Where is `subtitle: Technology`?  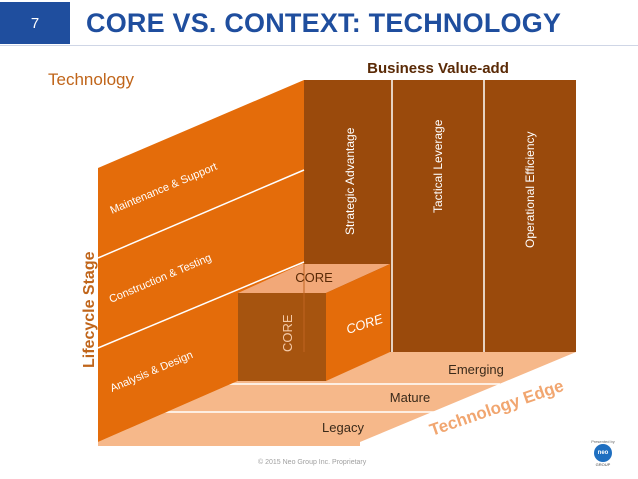 subtitle: Technology is located at coordinates (91, 79).